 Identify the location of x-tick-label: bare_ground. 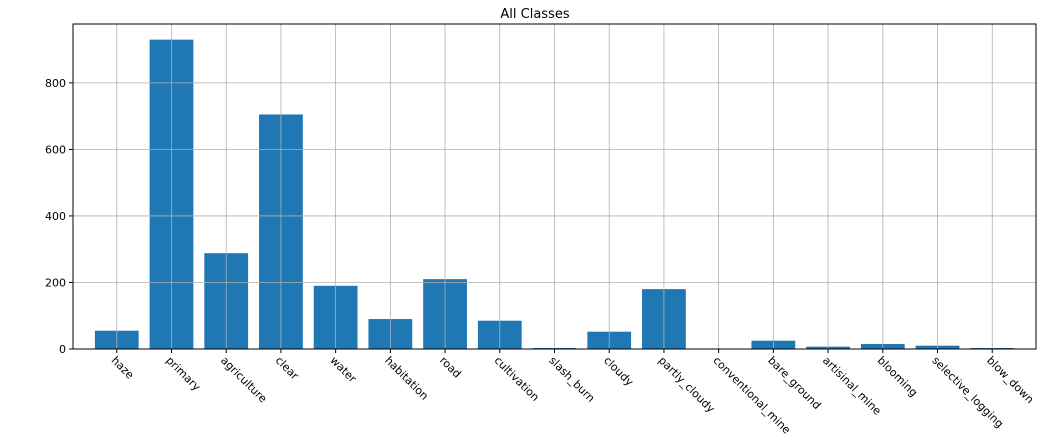
(794, 383).